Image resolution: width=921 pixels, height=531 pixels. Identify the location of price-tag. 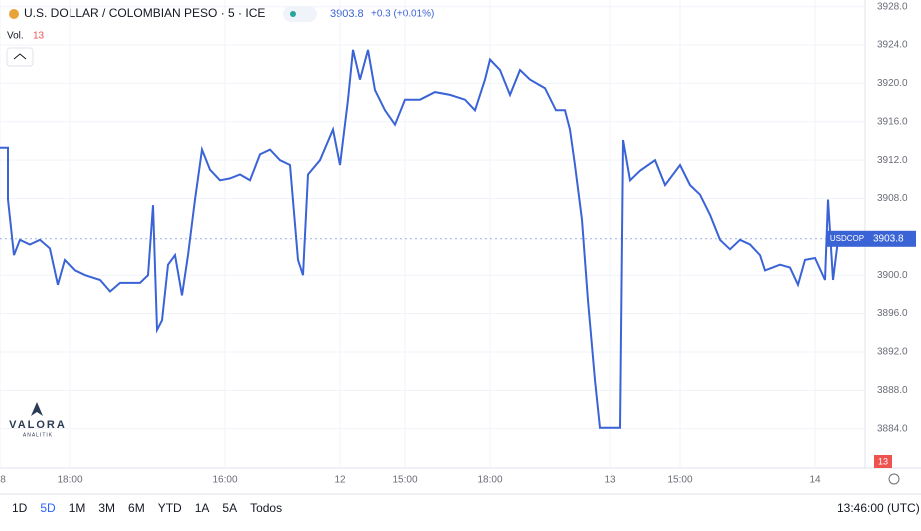
(892, 238).